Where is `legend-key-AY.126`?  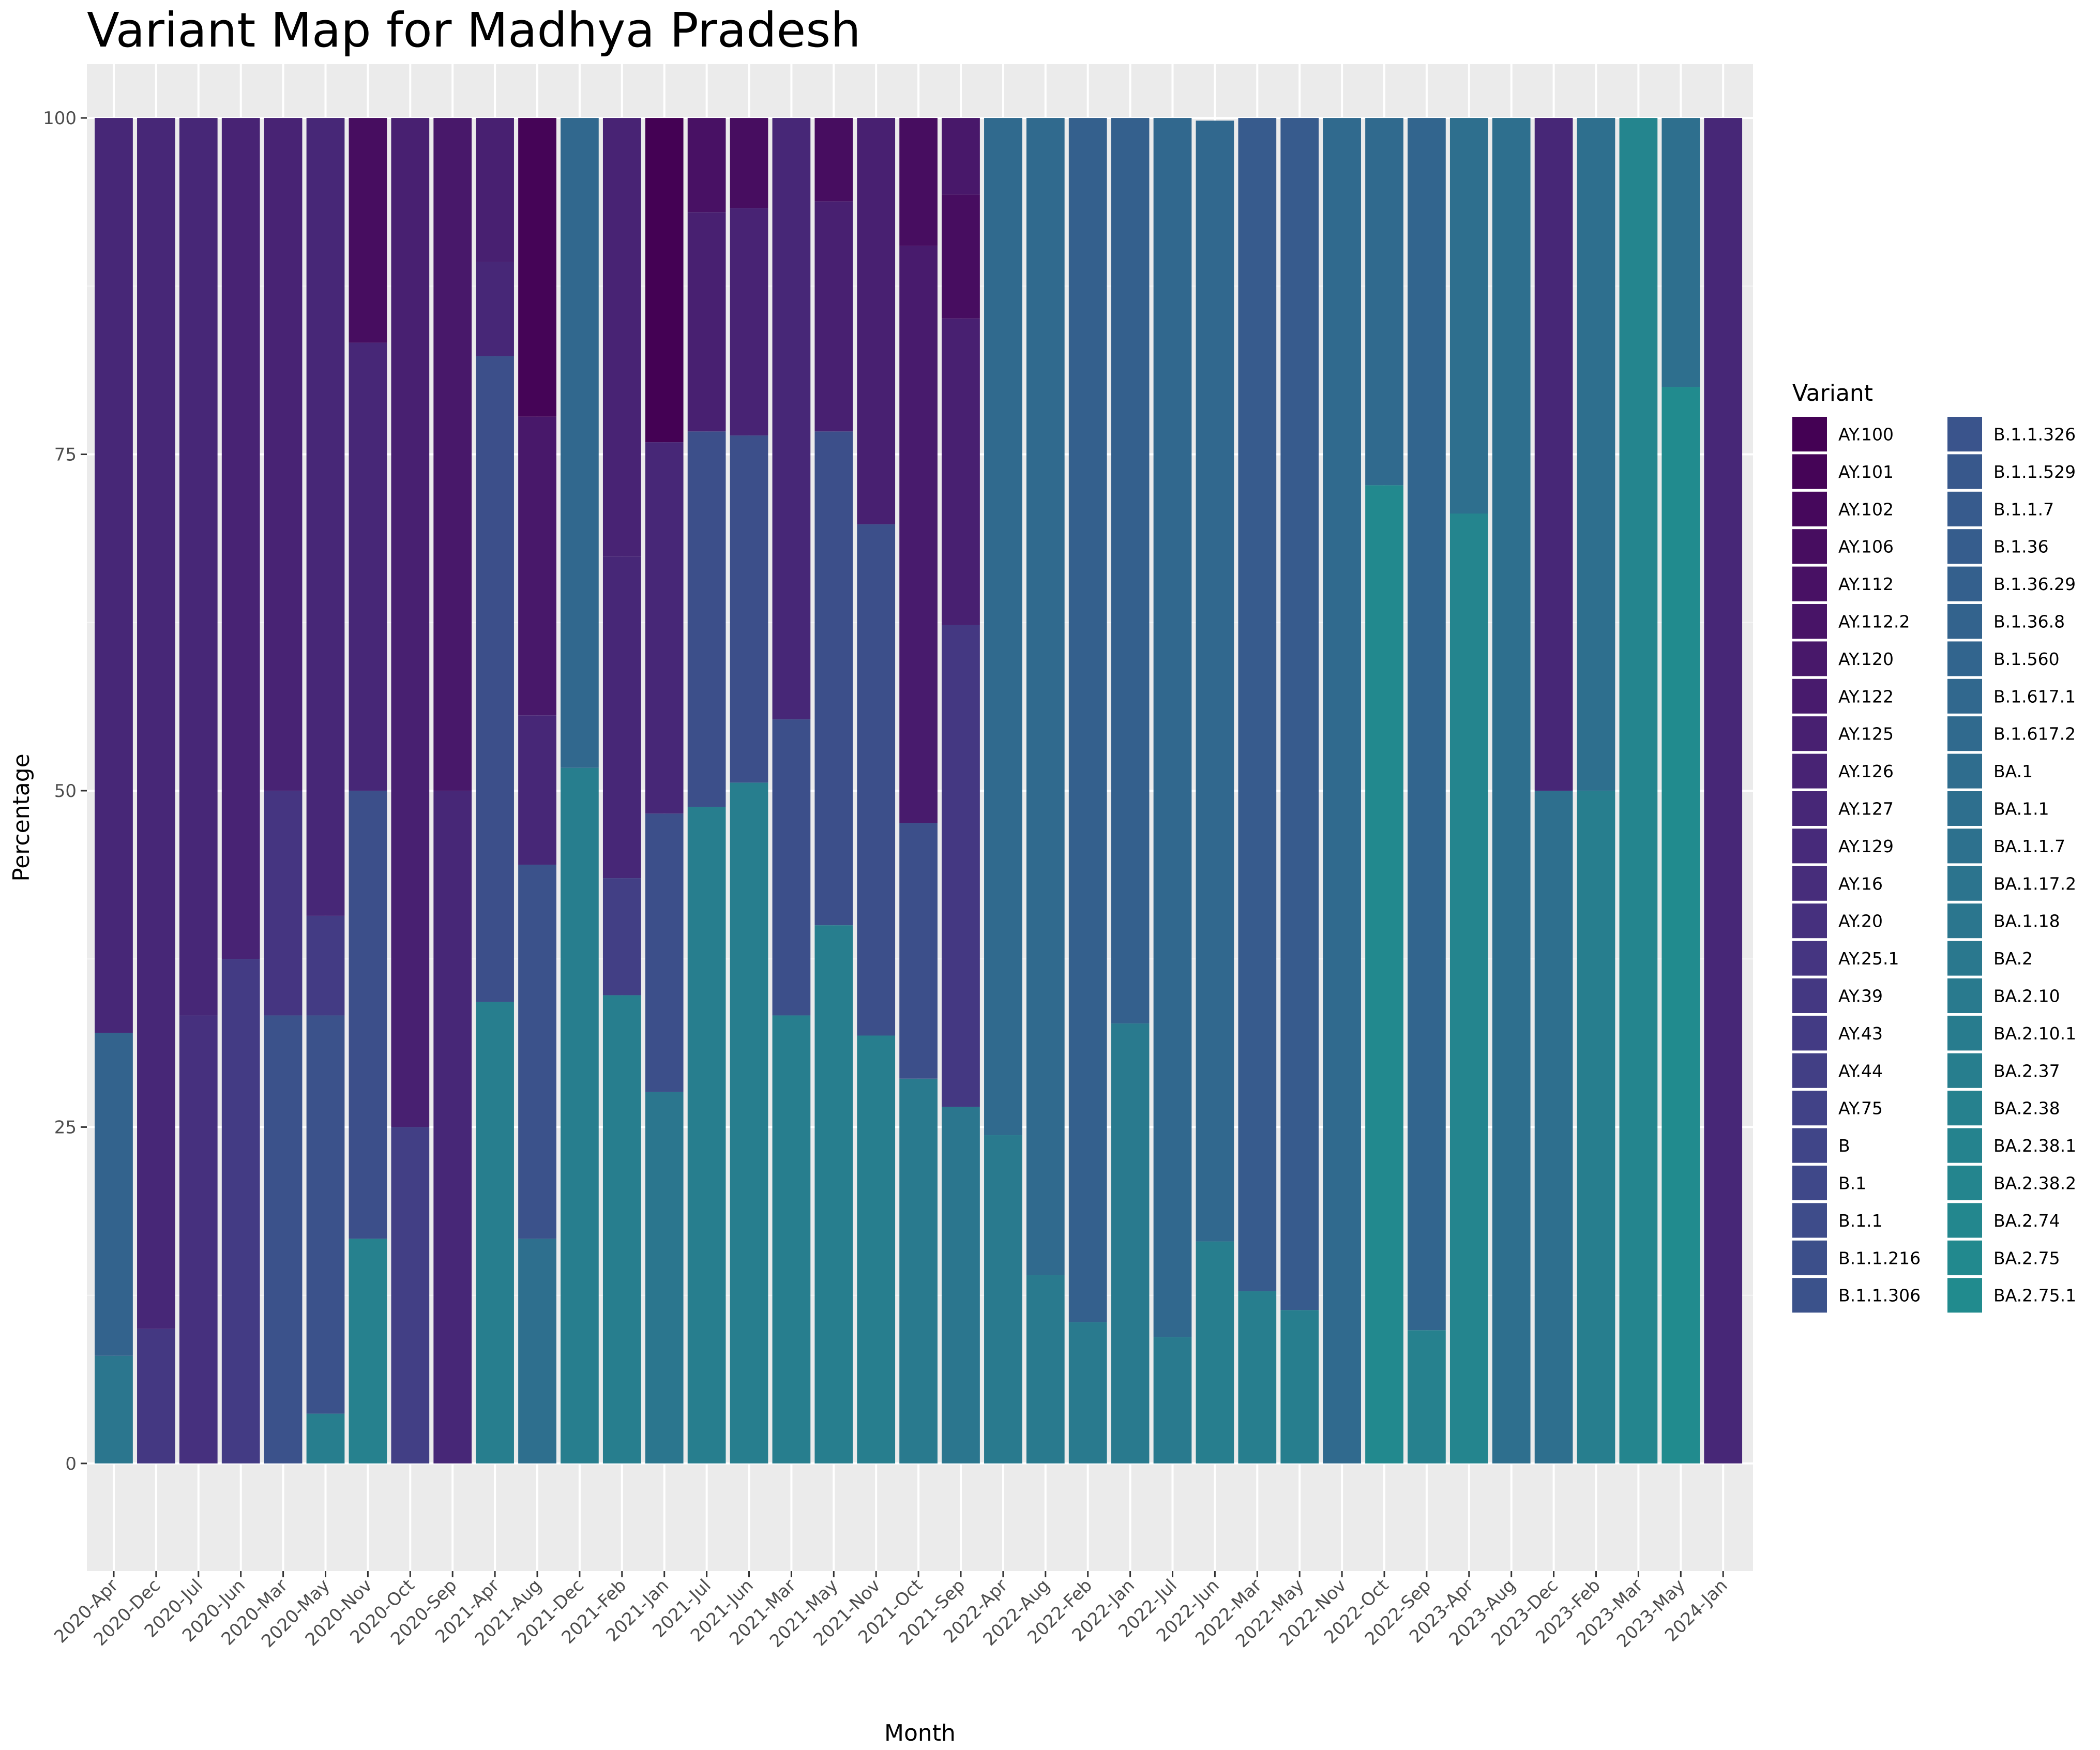
legend-key-AY.126 is located at coordinates (1810, 771).